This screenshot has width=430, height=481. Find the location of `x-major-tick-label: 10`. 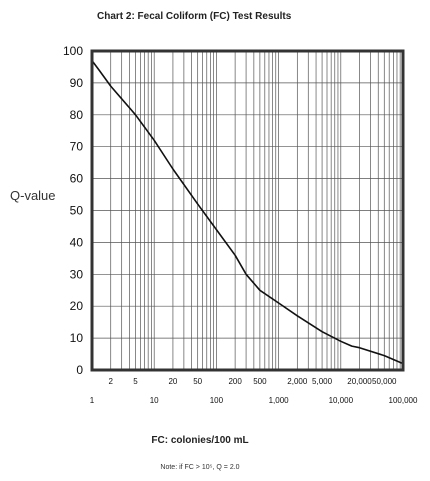

x-major-tick-label: 10 is located at coordinates (154, 400).